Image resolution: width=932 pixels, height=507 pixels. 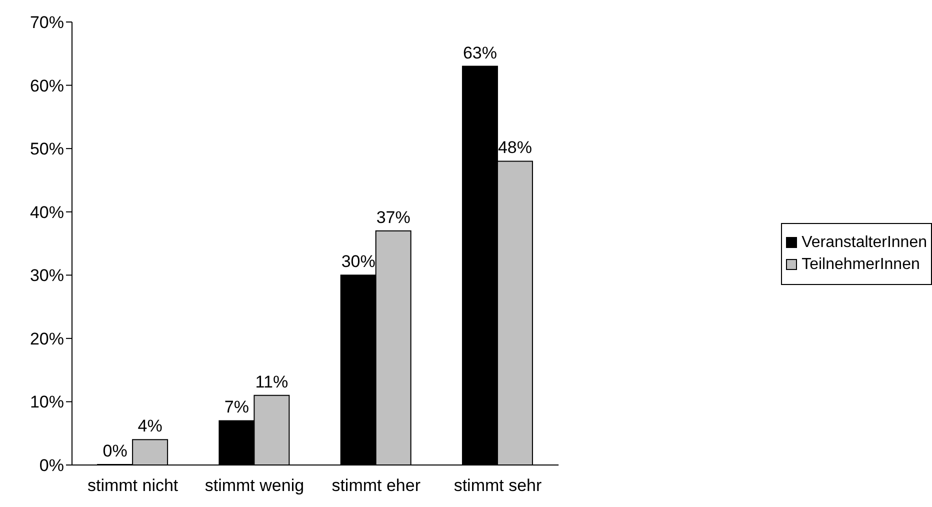 What do you see at coordinates (115, 451) in the screenshot?
I see `data-label: 0%` at bounding box center [115, 451].